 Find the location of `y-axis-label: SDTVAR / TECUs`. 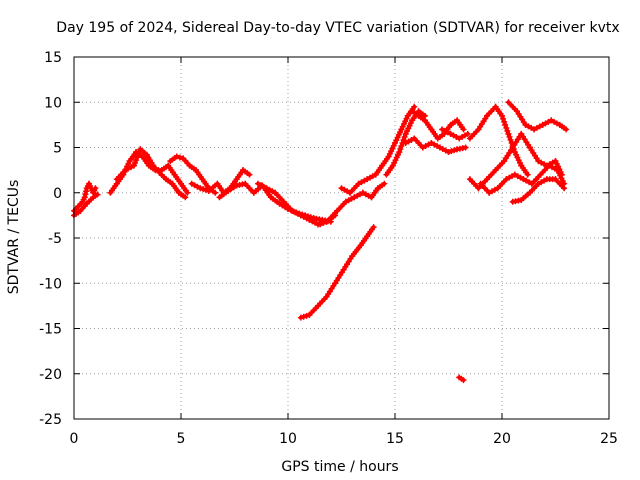

y-axis-label: SDTVAR / TECUs is located at coordinates (14, 237).